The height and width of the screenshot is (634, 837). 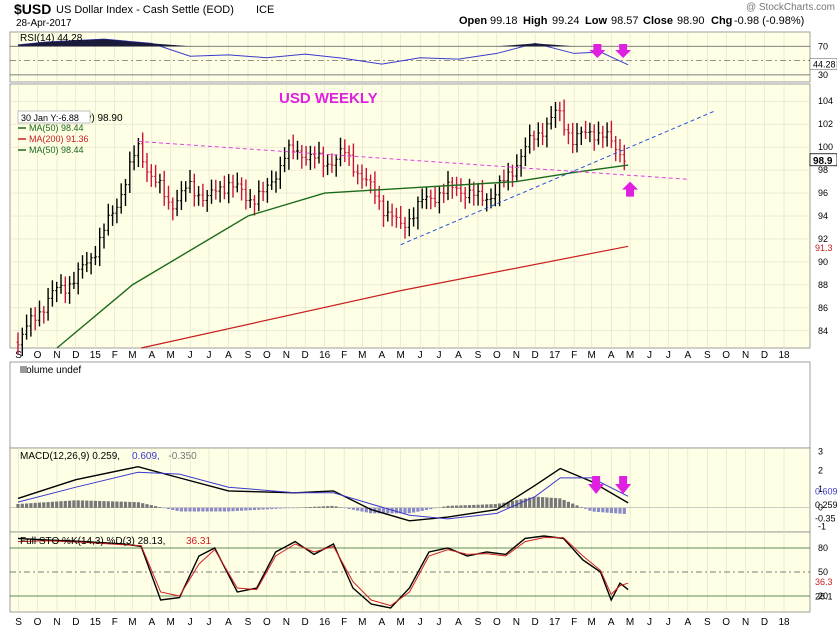 I want to click on rsi-down-arrow-icon, so click(x=597, y=51).